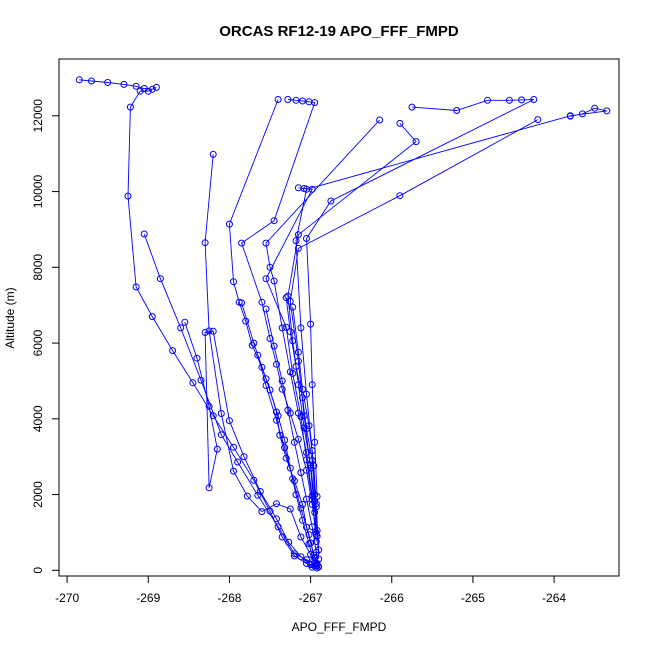  What do you see at coordinates (38, 116) in the screenshot?
I see `y-tick-label: 12000` at bounding box center [38, 116].